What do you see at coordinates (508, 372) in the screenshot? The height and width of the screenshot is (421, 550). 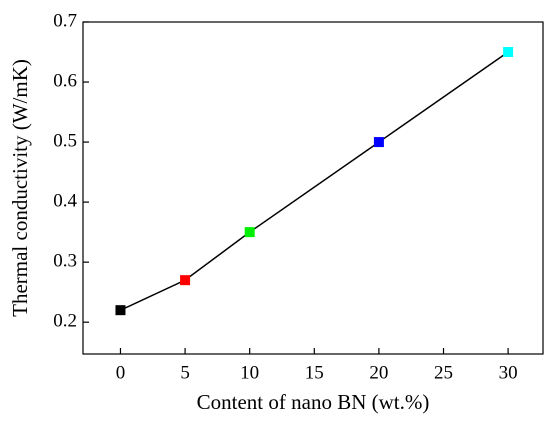 I see `x-tick-label: 30` at bounding box center [508, 372].